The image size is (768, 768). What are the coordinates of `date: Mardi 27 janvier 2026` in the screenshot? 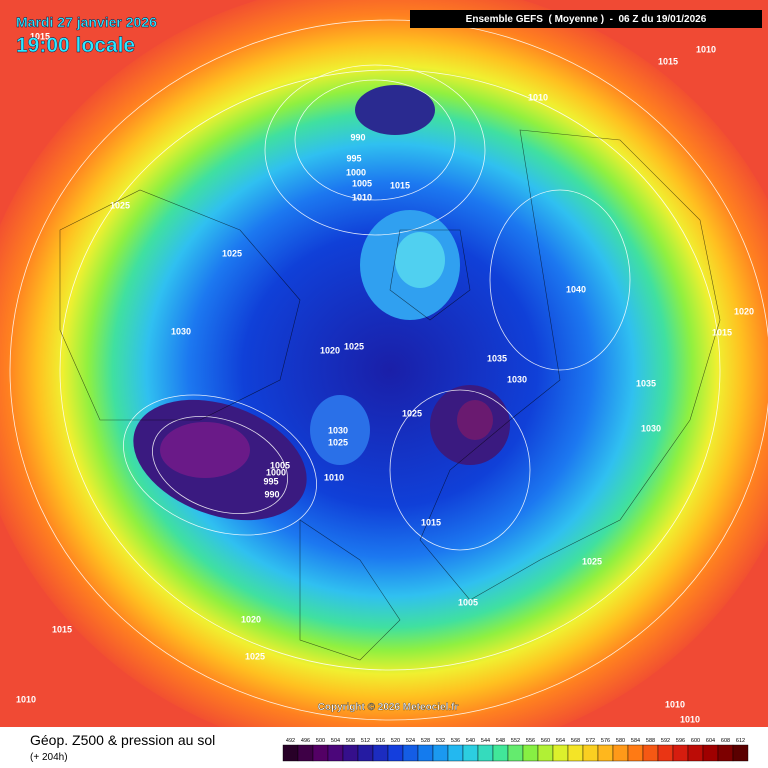 It's located at (86, 22).